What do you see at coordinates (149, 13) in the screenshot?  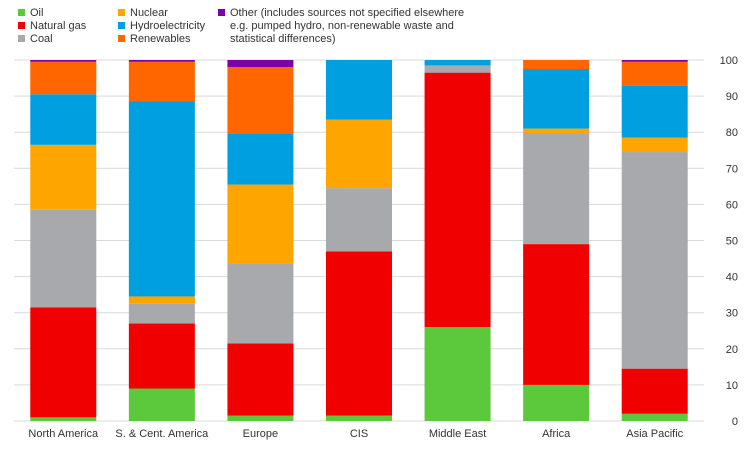 I see `legend-label: Nuclear` at bounding box center [149, 13].